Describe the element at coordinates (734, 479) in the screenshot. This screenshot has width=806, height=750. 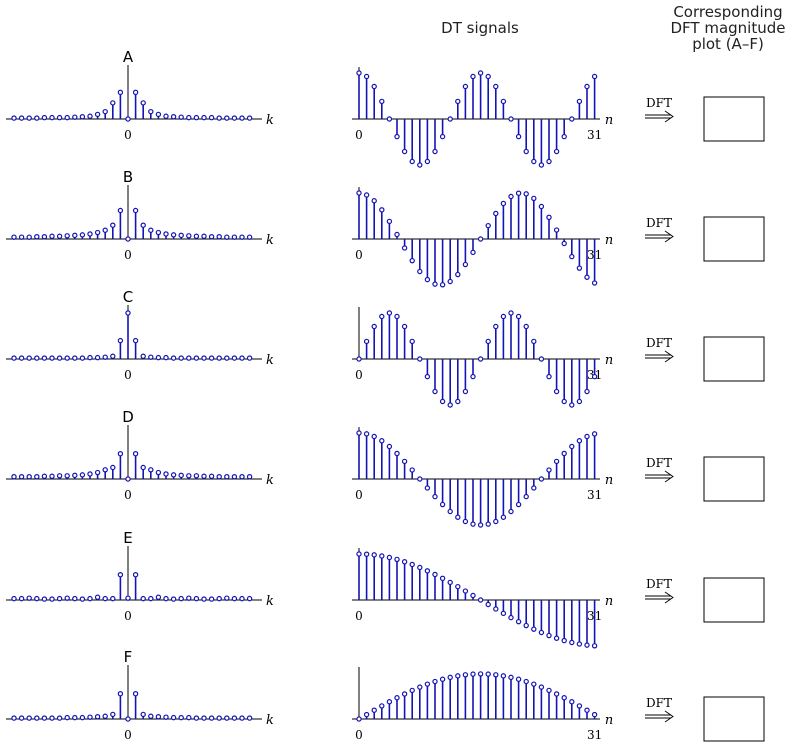
I see `answer-box` at that location.